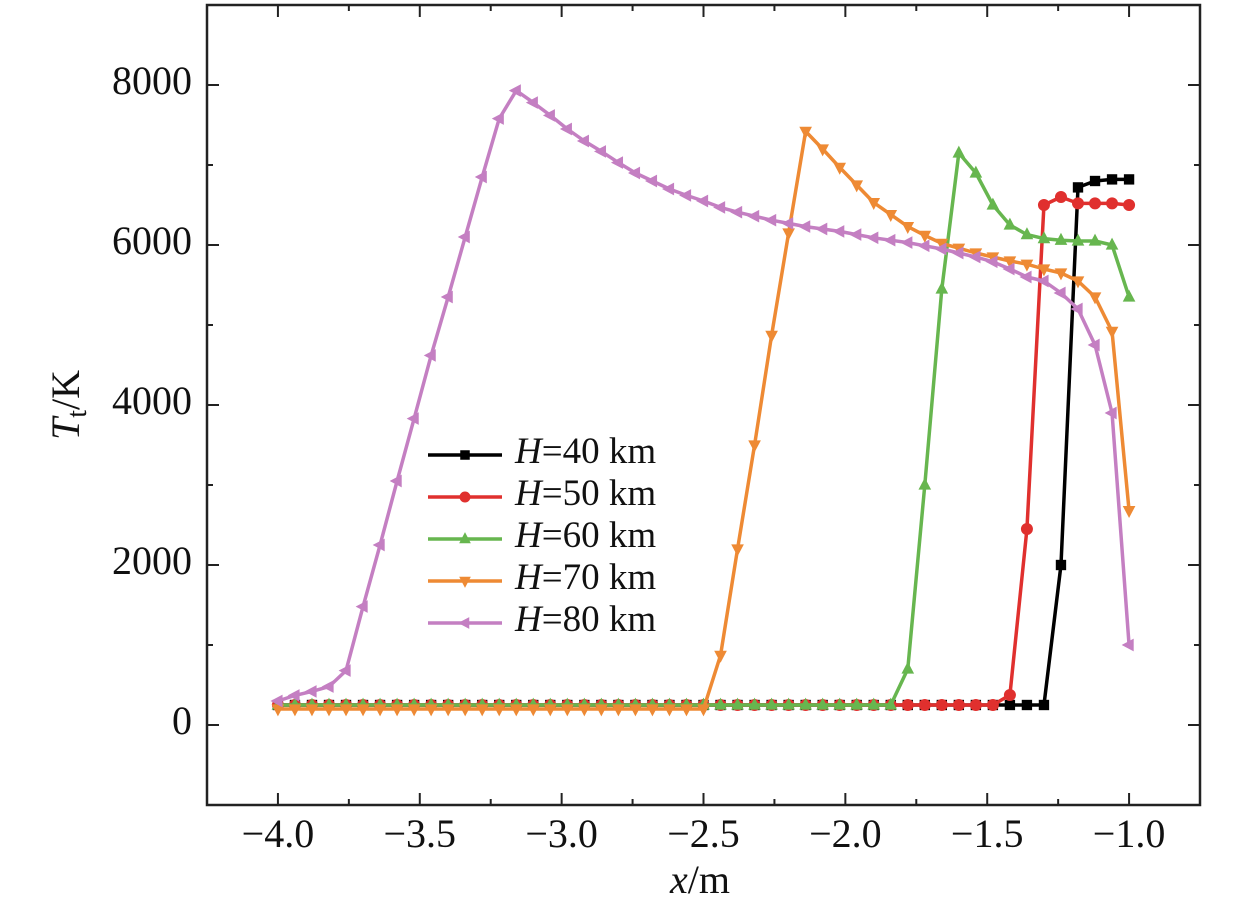 The width and height of the screenshot is (1259, 913). Describe the element at coordinates (182, 720) in the screenshot. I see `y-tick-label: 0` at that location.